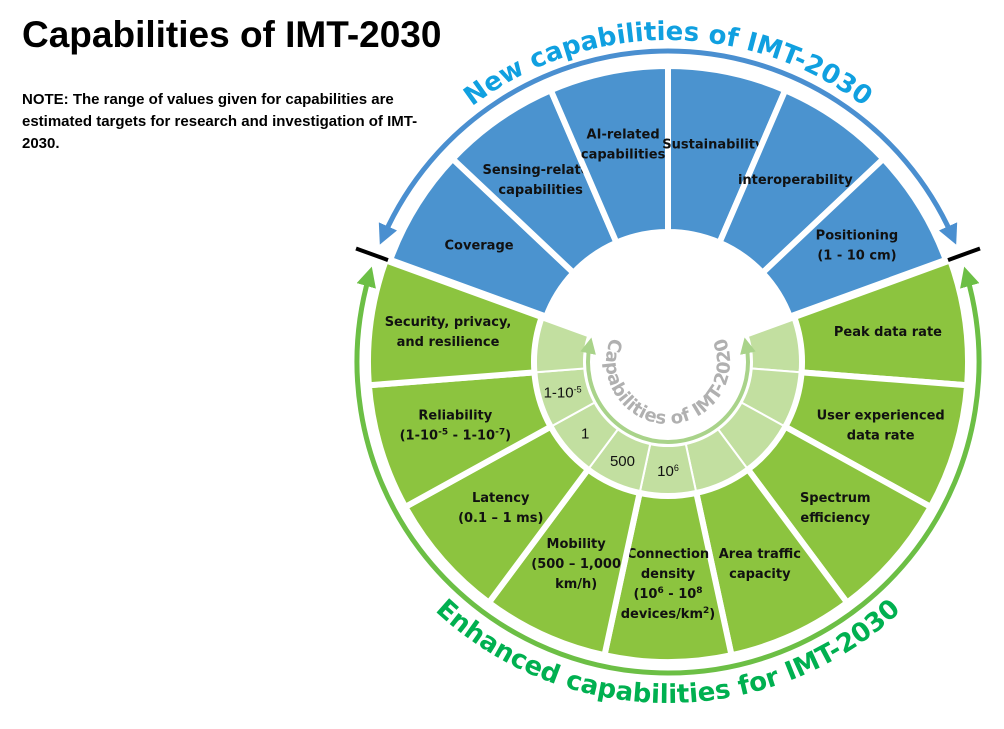 Image resolution: width=1004 pixels, height=729 pixels. I want to click on new-capability-label: Coverage, so click(479, 245).